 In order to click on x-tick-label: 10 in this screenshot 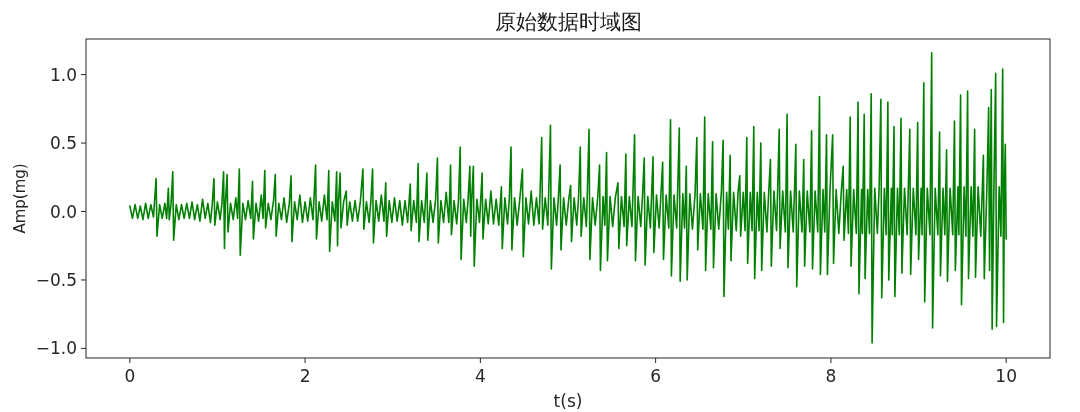, I will do `click(1006, 376)`.